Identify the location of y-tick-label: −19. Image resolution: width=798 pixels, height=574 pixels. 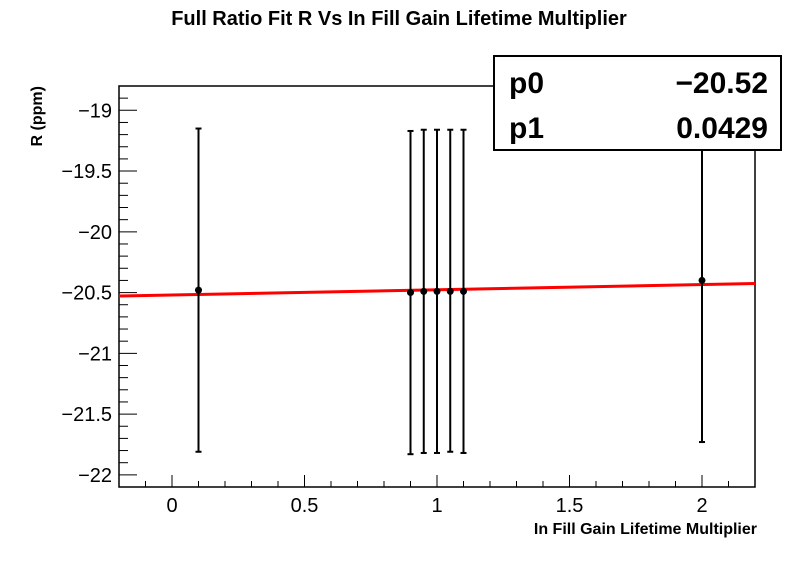
(95, 111).